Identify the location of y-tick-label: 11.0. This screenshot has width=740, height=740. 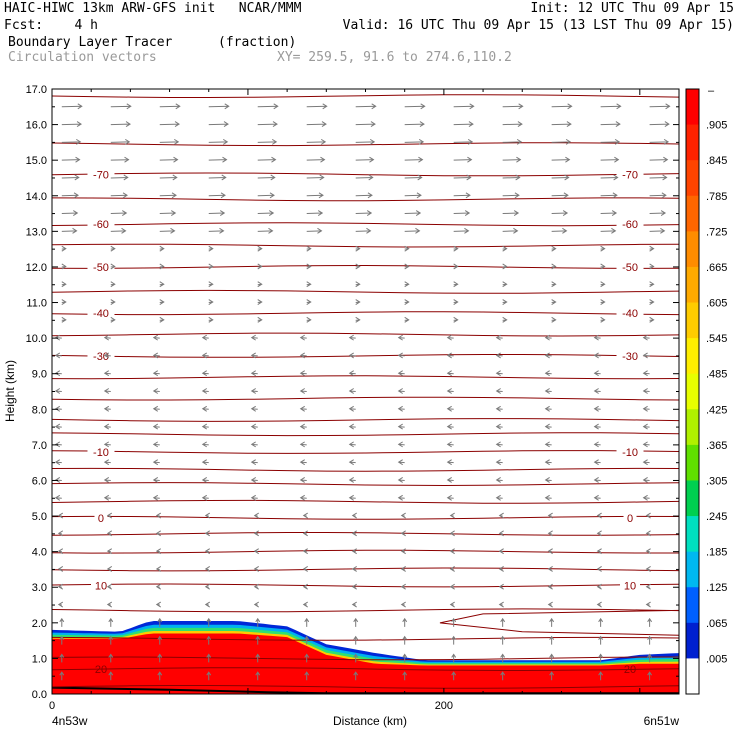
(36, 304).